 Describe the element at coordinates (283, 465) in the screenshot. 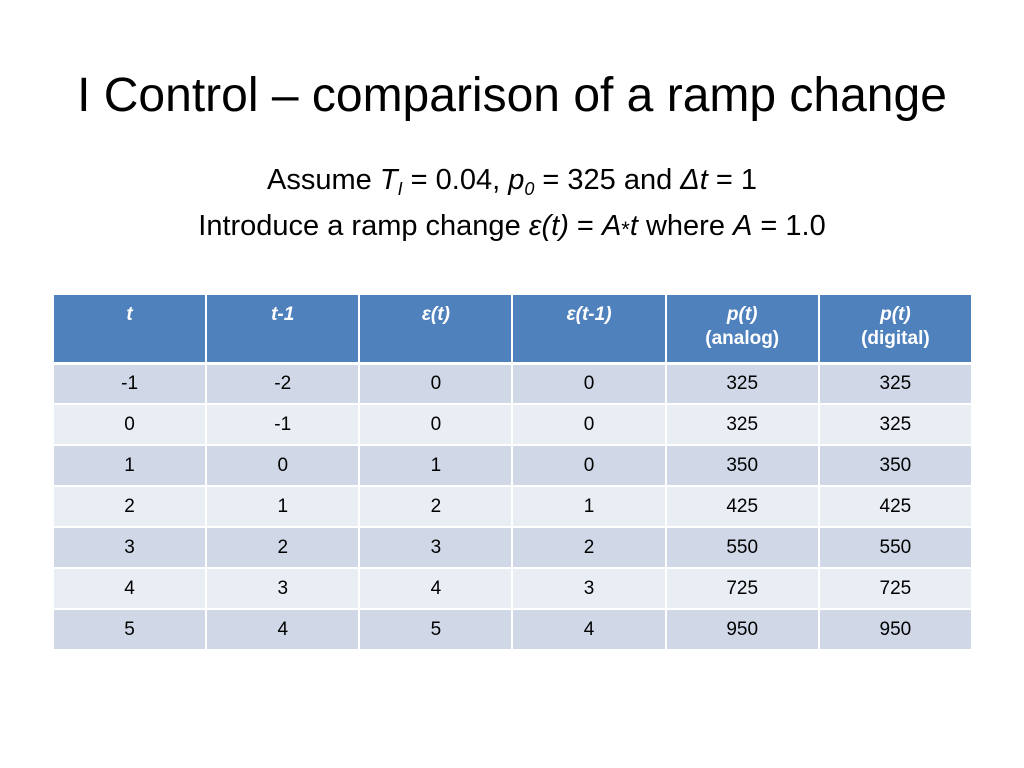

I see `cell-t-minus-1: 0` at that location.